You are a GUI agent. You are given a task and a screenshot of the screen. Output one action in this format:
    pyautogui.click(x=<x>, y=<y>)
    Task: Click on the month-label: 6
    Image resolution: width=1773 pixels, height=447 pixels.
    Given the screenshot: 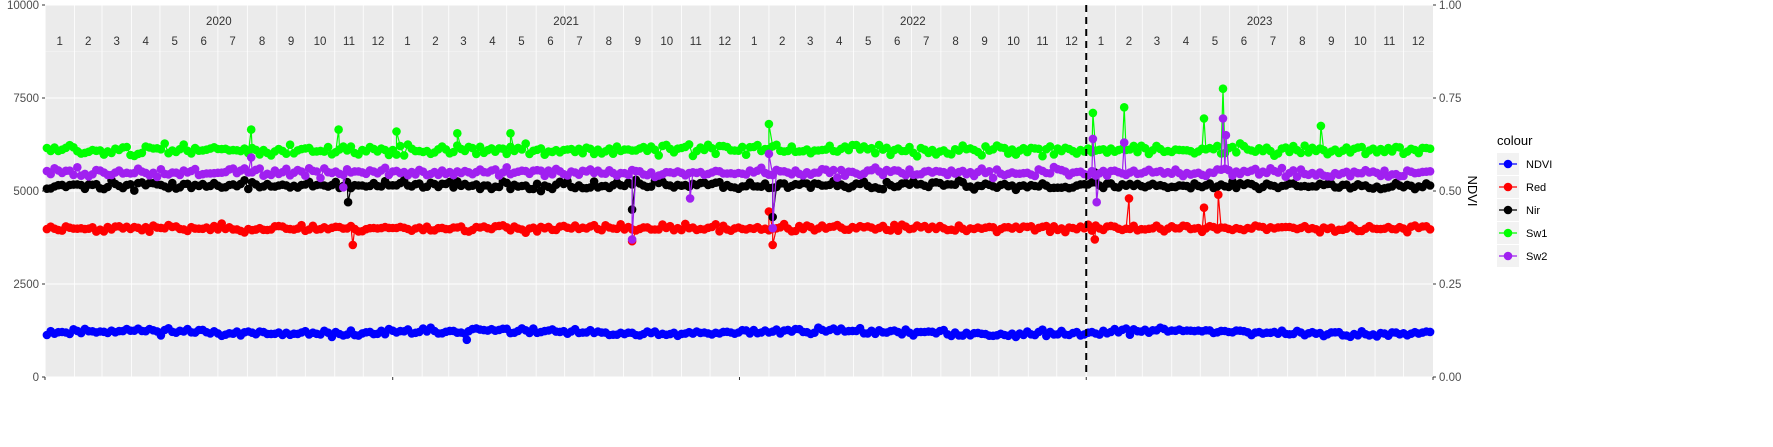 What is the action you would take?
    pyautogui.click(x=550, y=42)
    